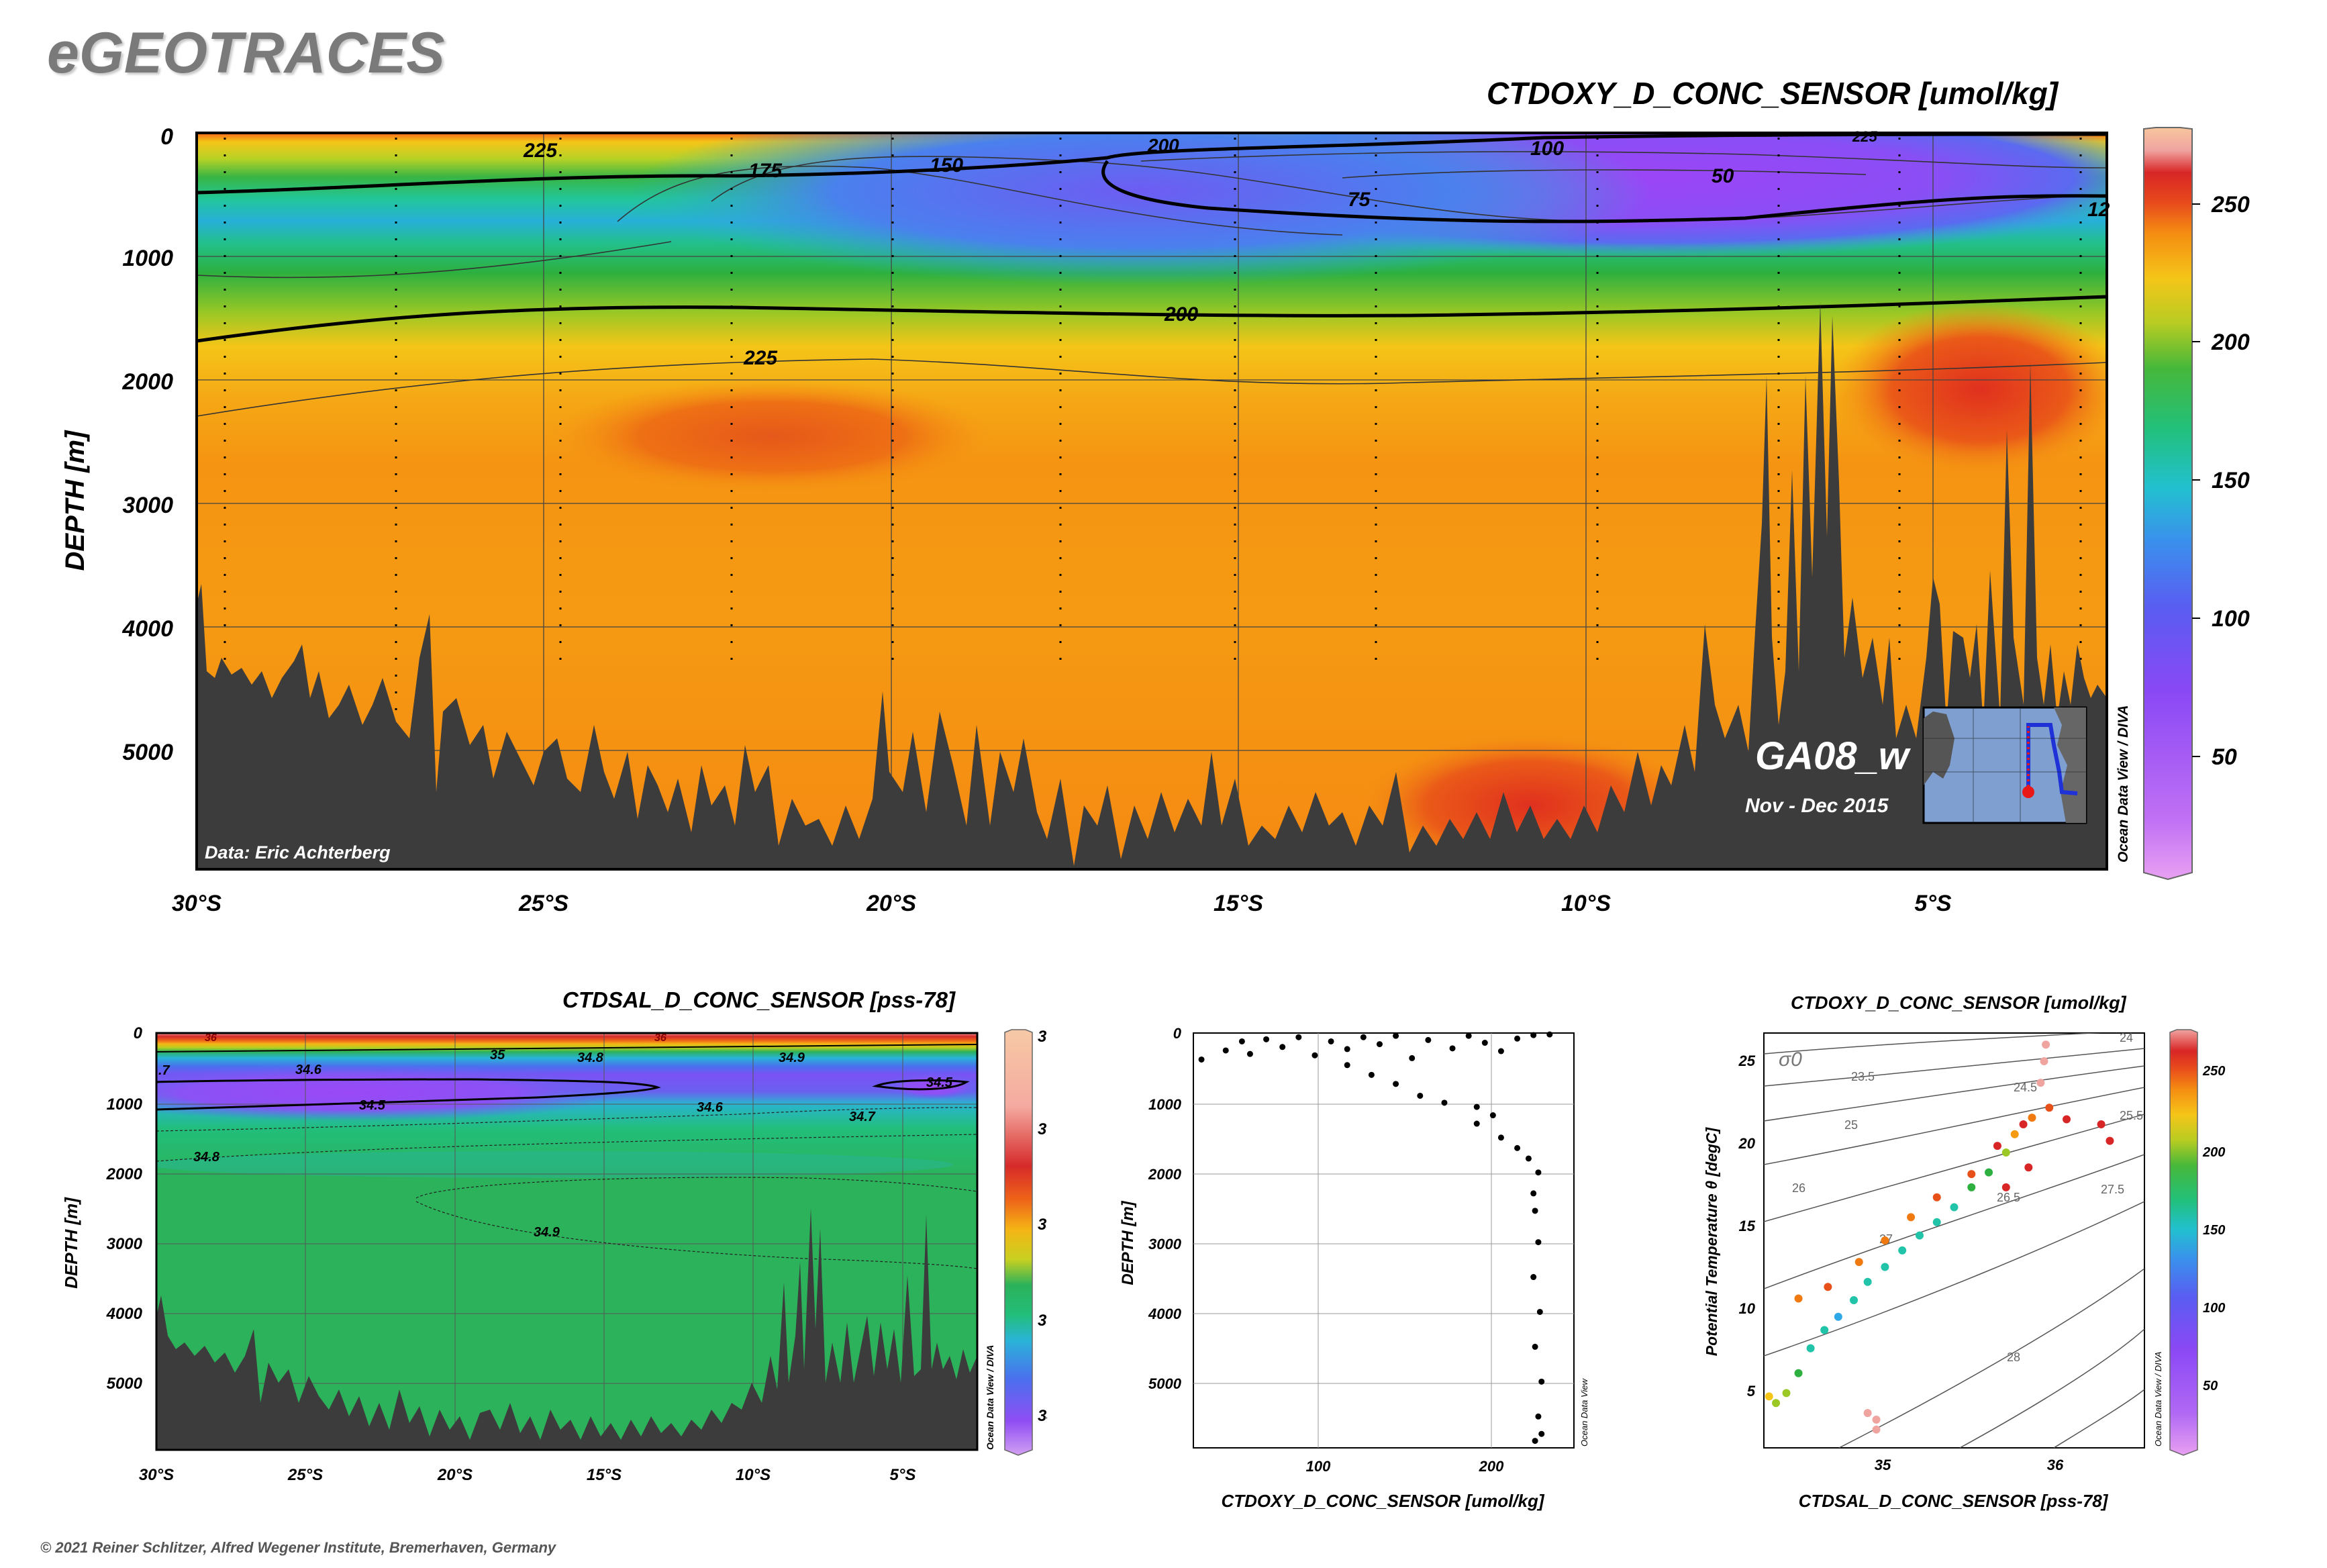 The width and height of the screenshot is (2327, 1568). Describe the element at coordinates (1042, 1225) in the screenshot. I see `svg-text: 35.5` at that location.